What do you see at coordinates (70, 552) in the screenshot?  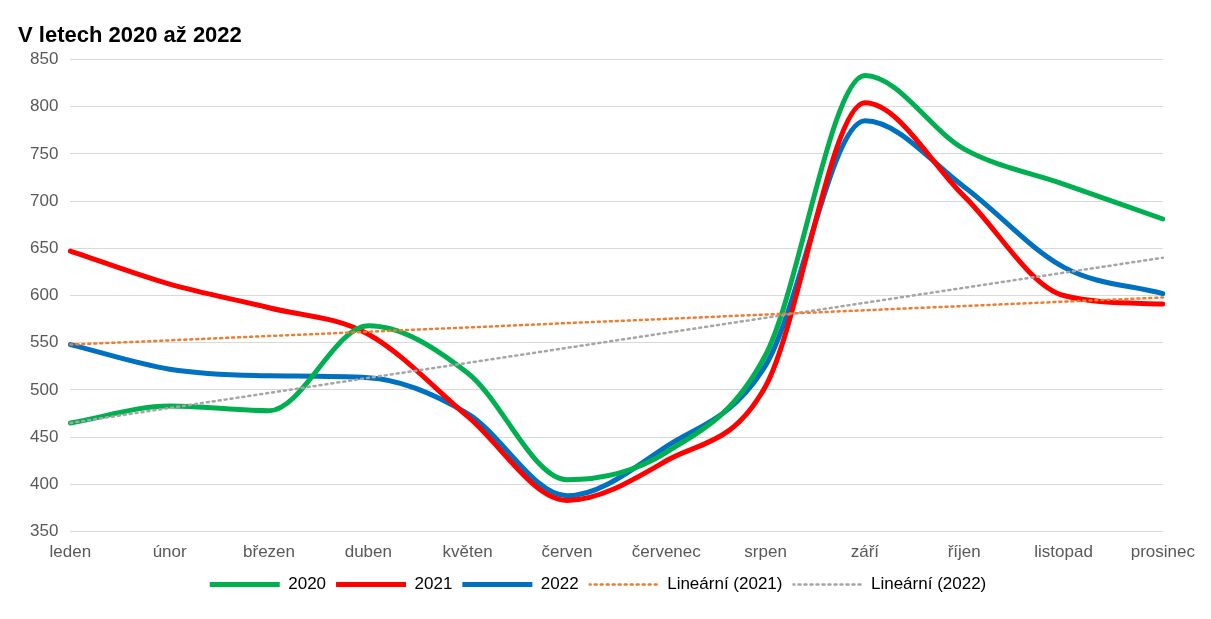 I see `x-tick-label: leden` at bounding box center [70, 552].